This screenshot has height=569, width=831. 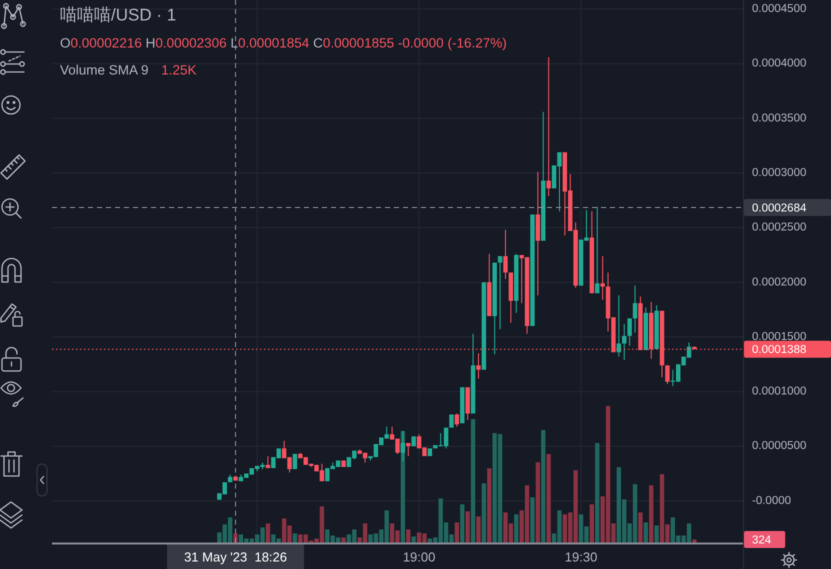 I want to click on ref-line-label: 31 May '23 18:26, so click(x=236, y=557).